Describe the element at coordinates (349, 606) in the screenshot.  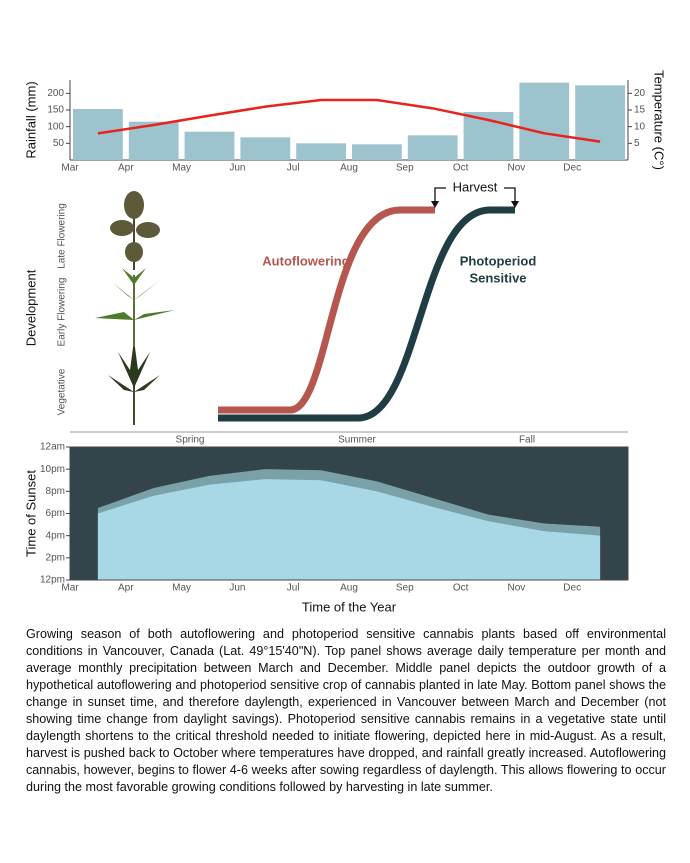
I see `x-axis-label: Time of the Year` at that location.